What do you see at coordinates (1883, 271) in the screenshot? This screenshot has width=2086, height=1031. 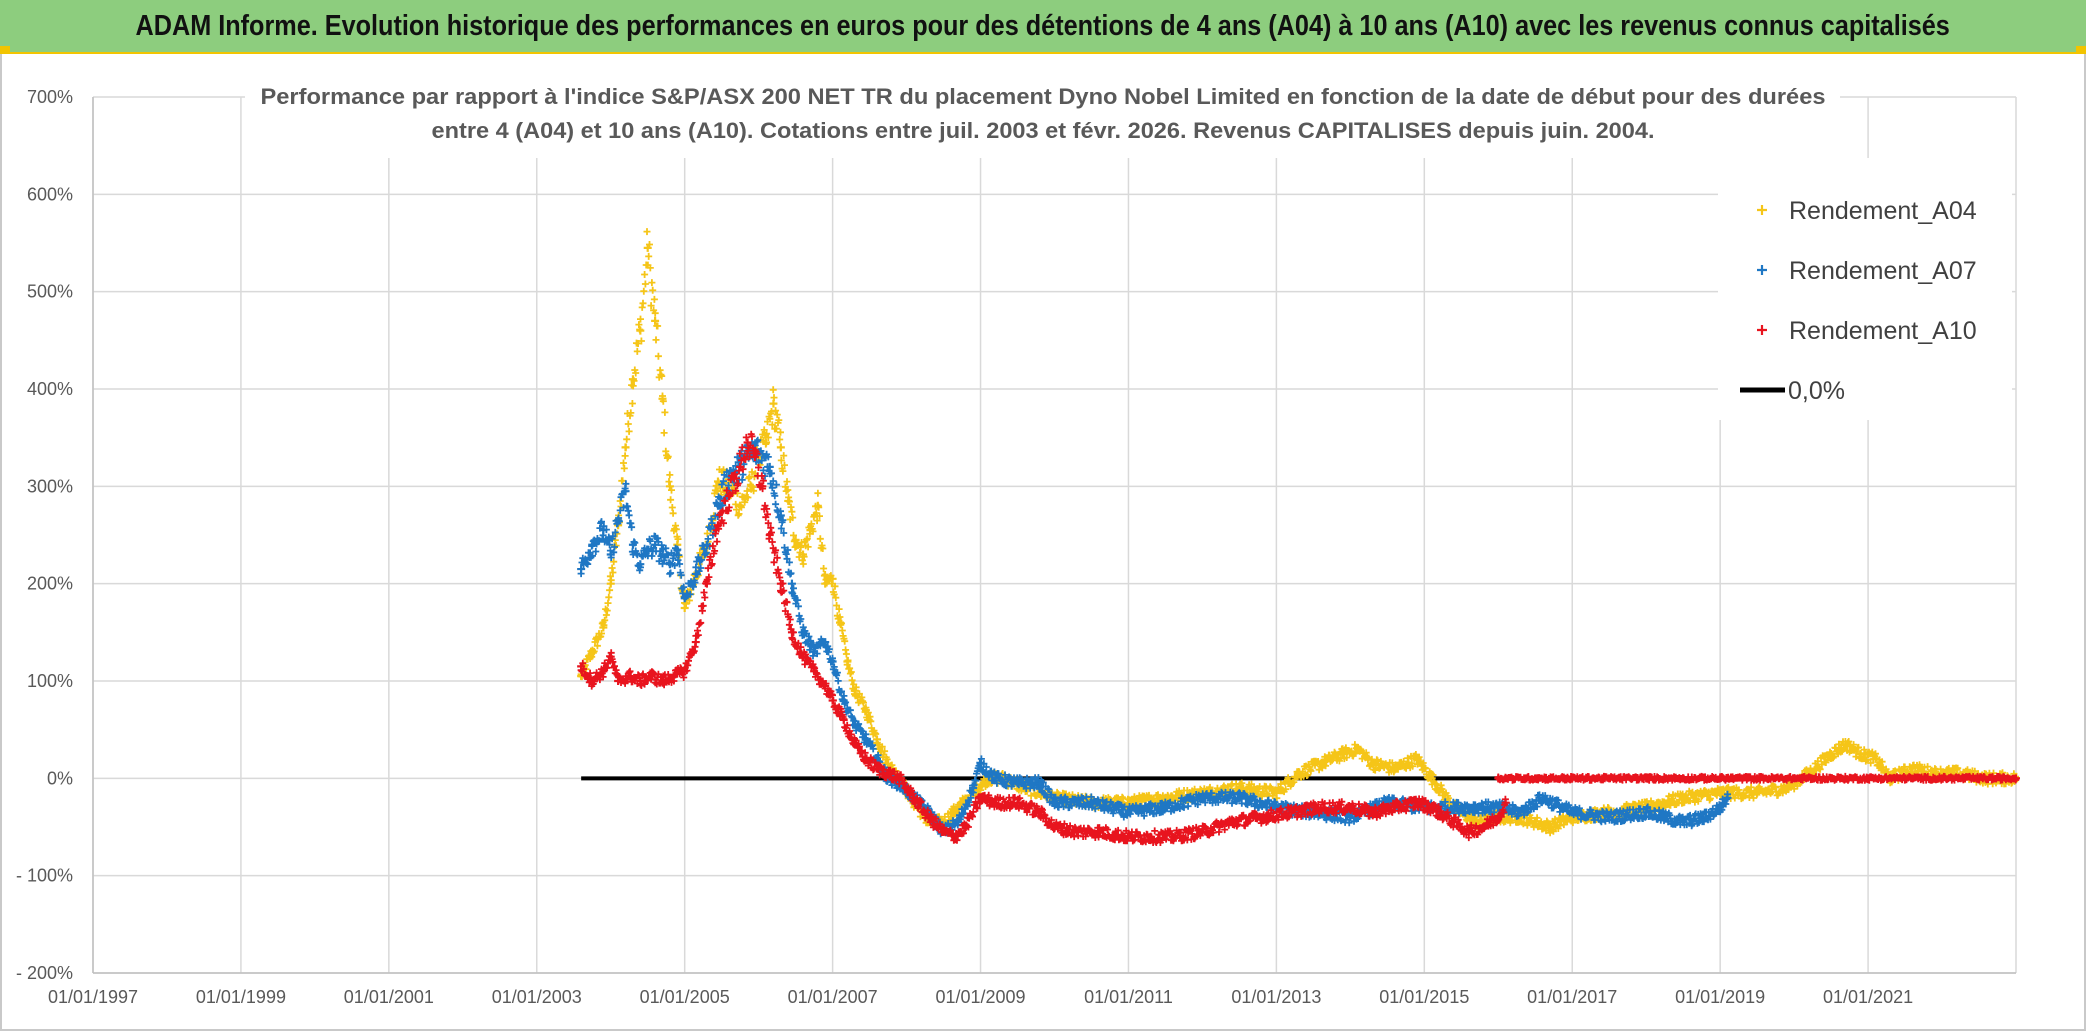 I see `legend-label: Rendement_A07` at bounding box center [1883, 271].